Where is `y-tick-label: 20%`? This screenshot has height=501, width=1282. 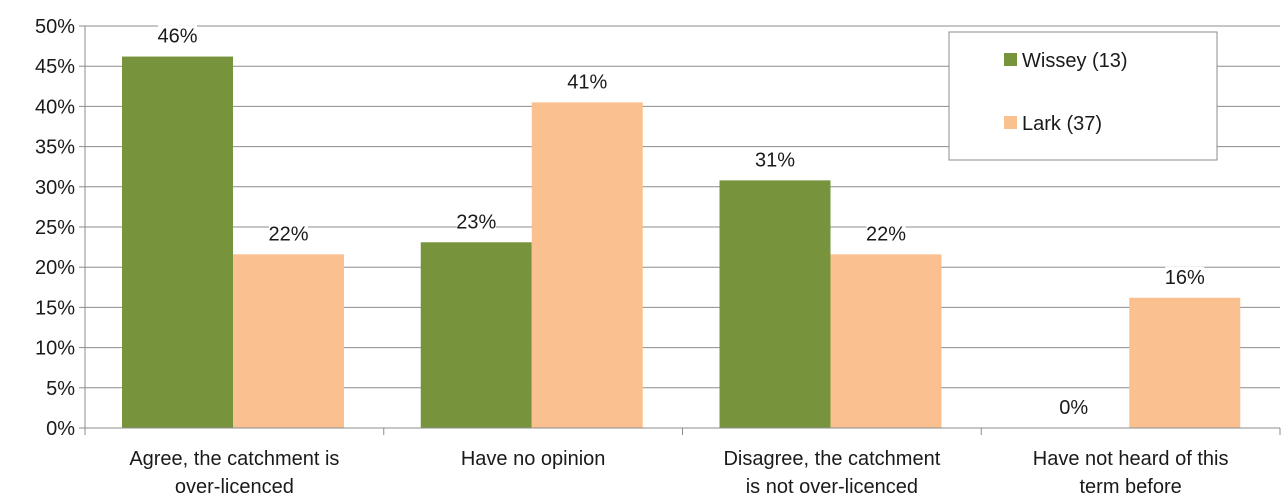
y-tick-label: 20% is located at coordinates (55, 268).